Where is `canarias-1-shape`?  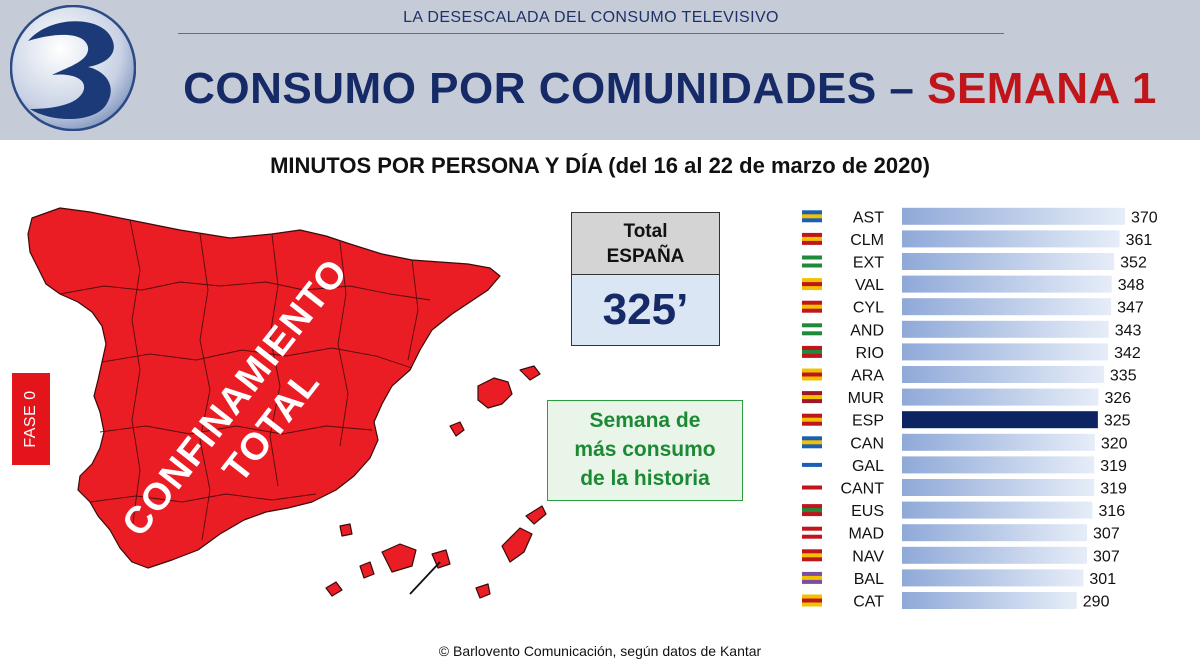 canarias-1-shape is located at coordinates (334, 589).